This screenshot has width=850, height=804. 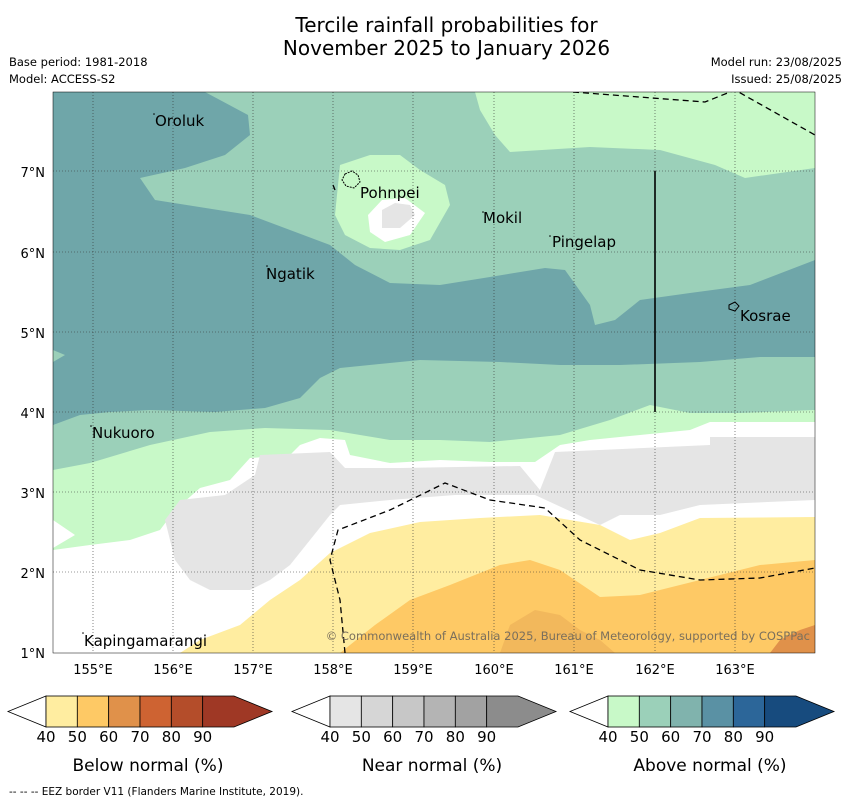 What do you see at coordinates (202, 737) in the screenshot?
I see `below-colorbar-tick-label: 90` at bounding box center [202, 737].